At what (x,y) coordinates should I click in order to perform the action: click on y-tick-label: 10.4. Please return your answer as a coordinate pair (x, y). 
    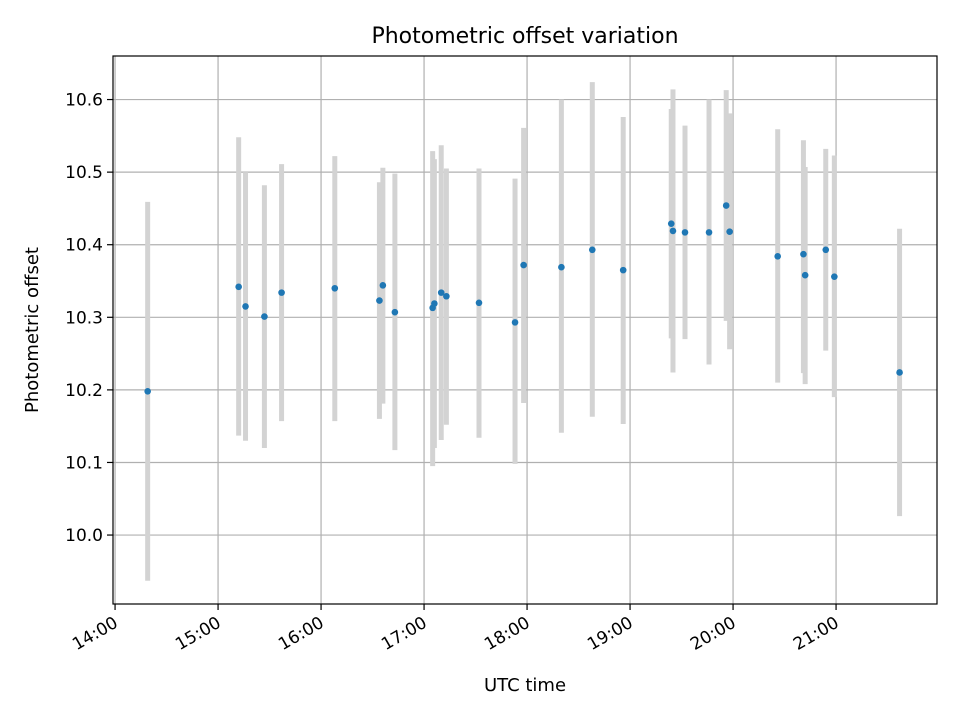
    Looking at the image, I should click on (84, 246).